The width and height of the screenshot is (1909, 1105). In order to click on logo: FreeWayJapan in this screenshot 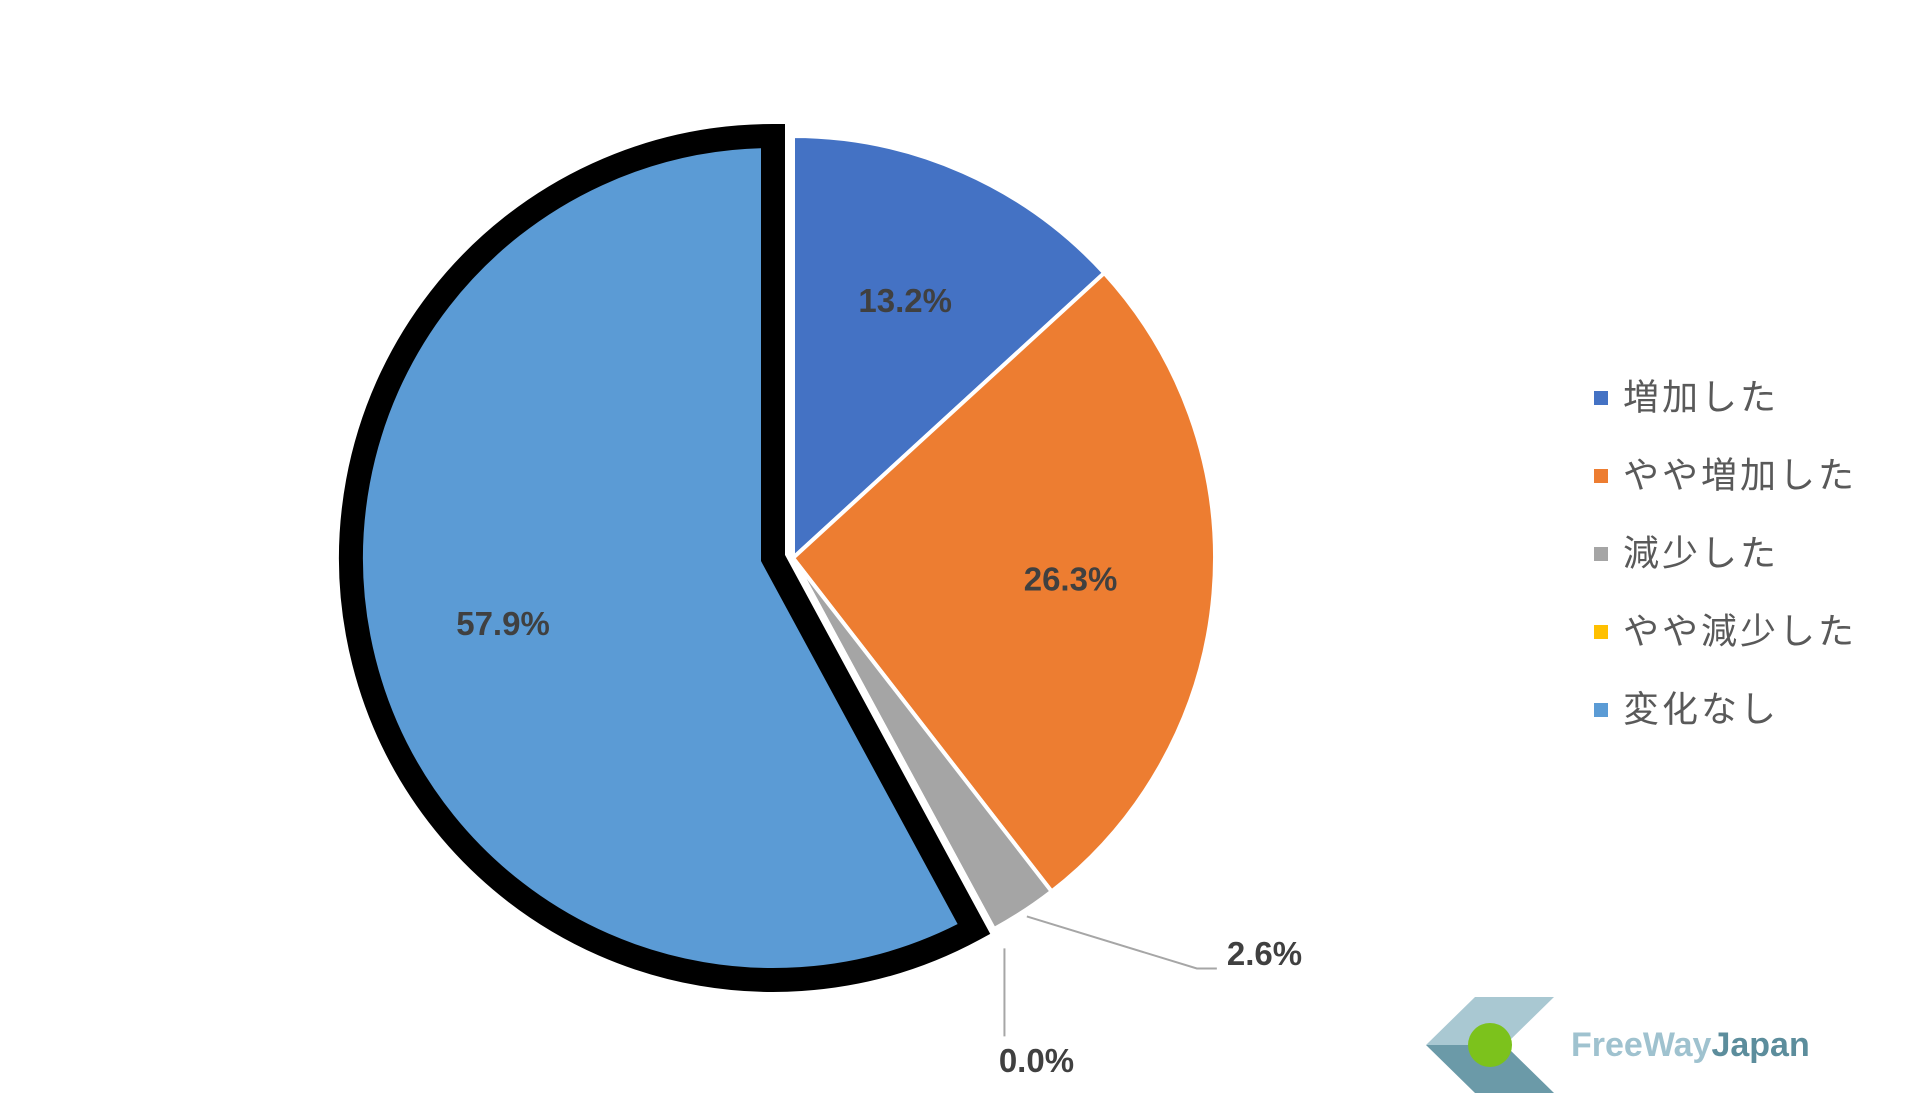, I will do `click(1618, 1045)`.